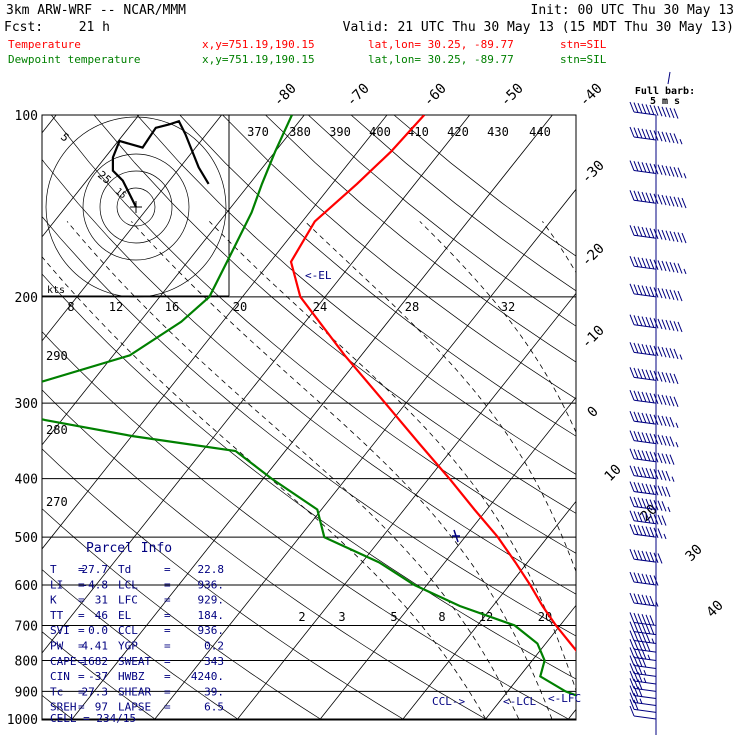  What do you see at coordinates (26, 116) in the screenshot?
I see `pressure-tick-label: 100` at bounding box center [26, 116].